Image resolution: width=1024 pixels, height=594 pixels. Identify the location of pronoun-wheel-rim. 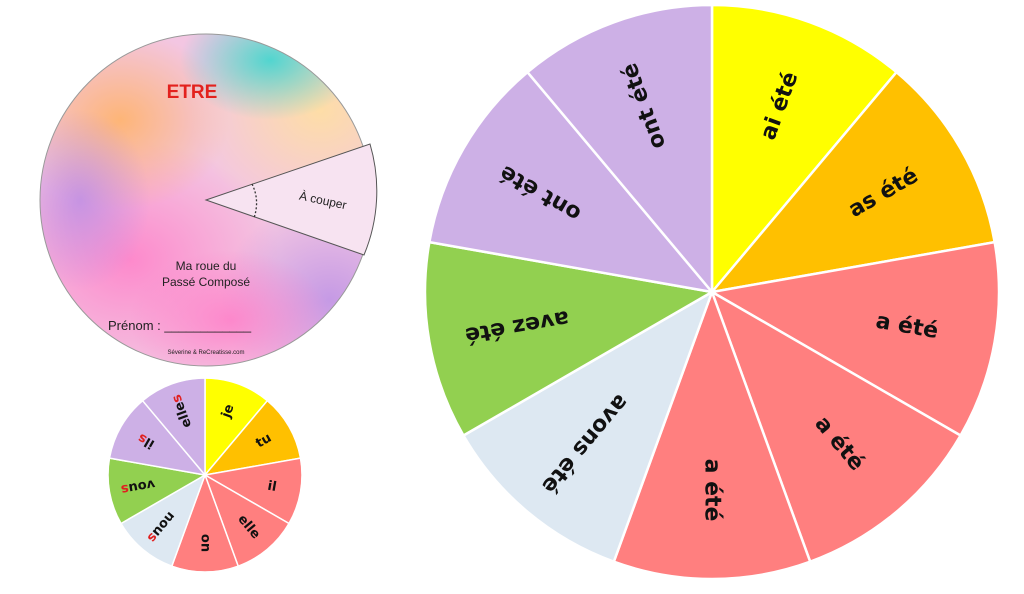
(205, 475).